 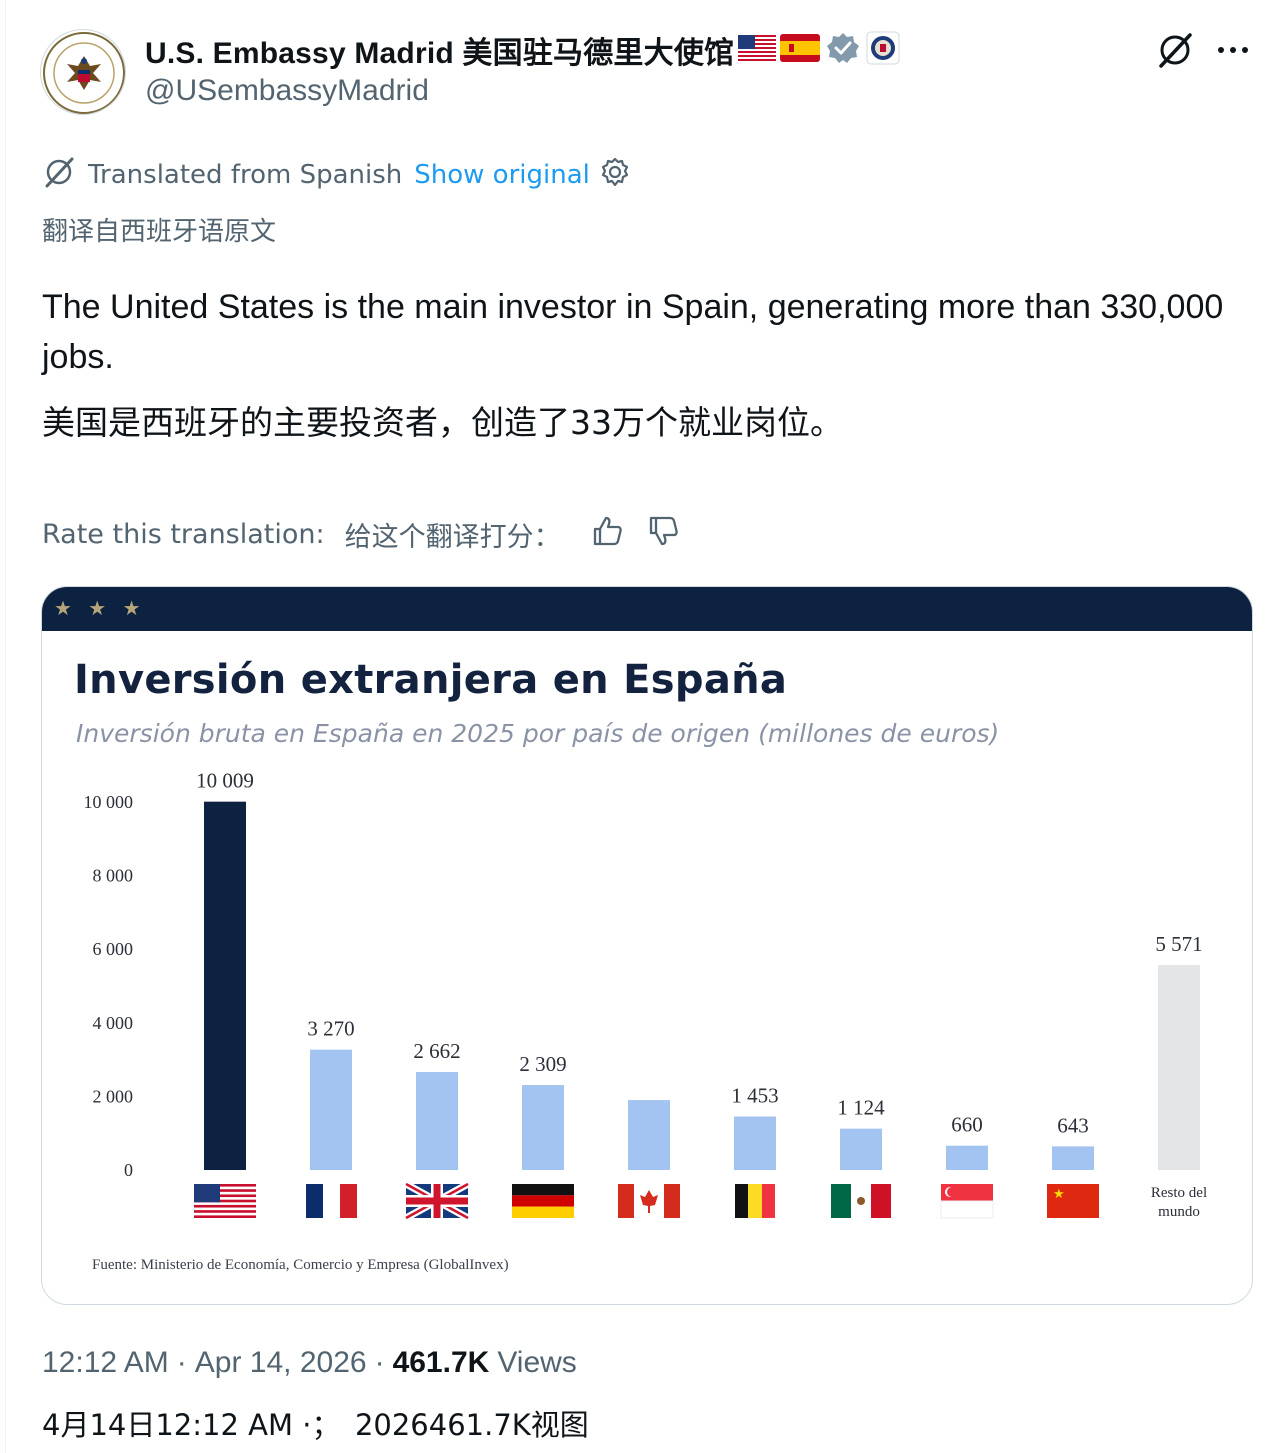 What do you see at coordinates (967, 1201) in the screenshot?
I see `singapore-flag-icon` at bounding box center [967, 1201].